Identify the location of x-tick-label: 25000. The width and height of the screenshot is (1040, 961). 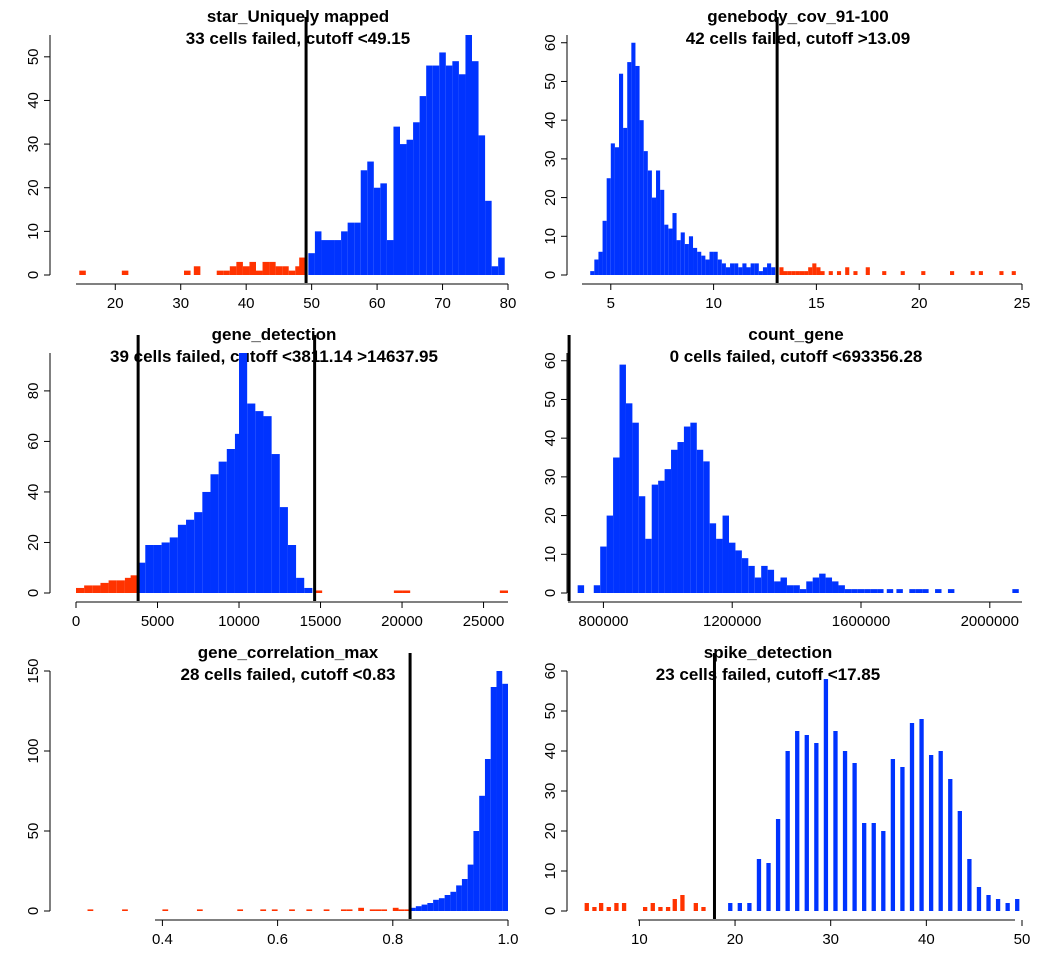
(484, 621).